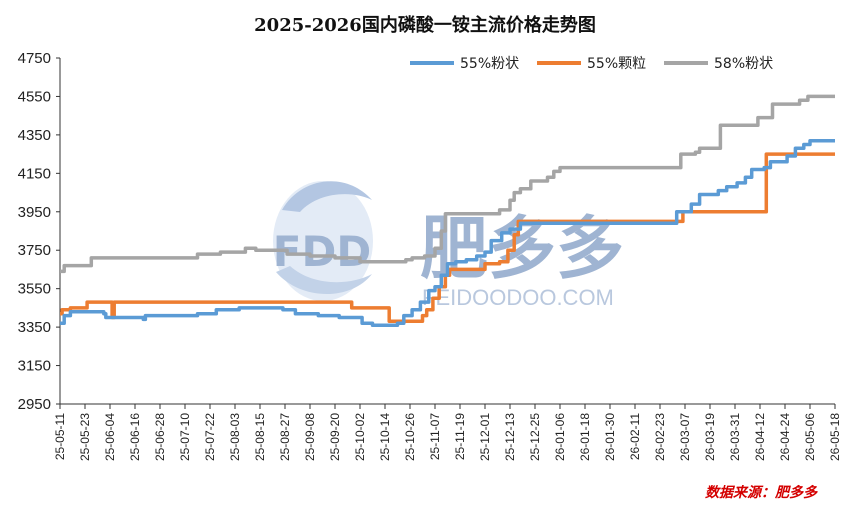  What do you see at coordinates (518, 297) in the screenshot?
I see `watermark-url: FEIDOODOO.COM` at bounding box center [518, 297].